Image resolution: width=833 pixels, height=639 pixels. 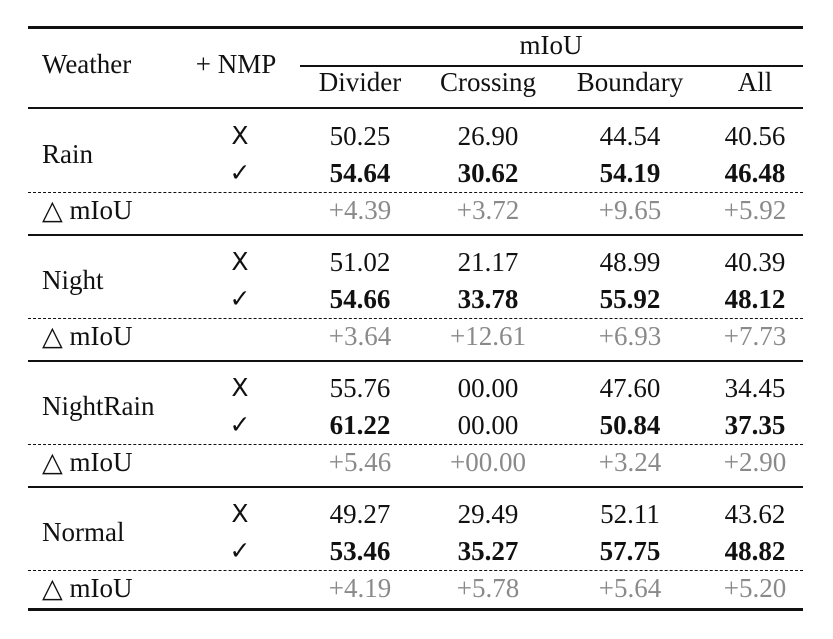 What do you see at coordinates (360, 462) in the screenshot?
I see `delta-cell: +5.46` at bounding box center [360, 462].